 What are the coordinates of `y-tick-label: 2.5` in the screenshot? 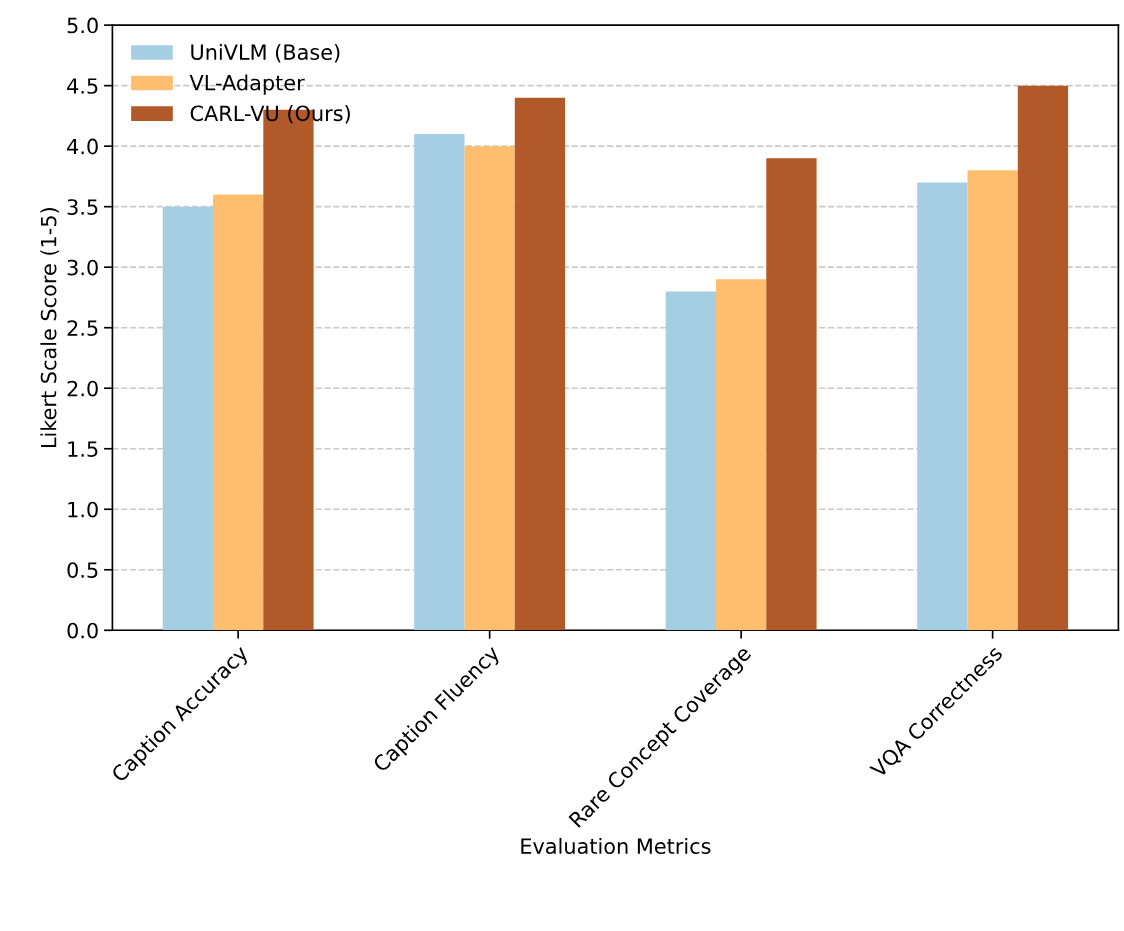 It's located at (82, 328).